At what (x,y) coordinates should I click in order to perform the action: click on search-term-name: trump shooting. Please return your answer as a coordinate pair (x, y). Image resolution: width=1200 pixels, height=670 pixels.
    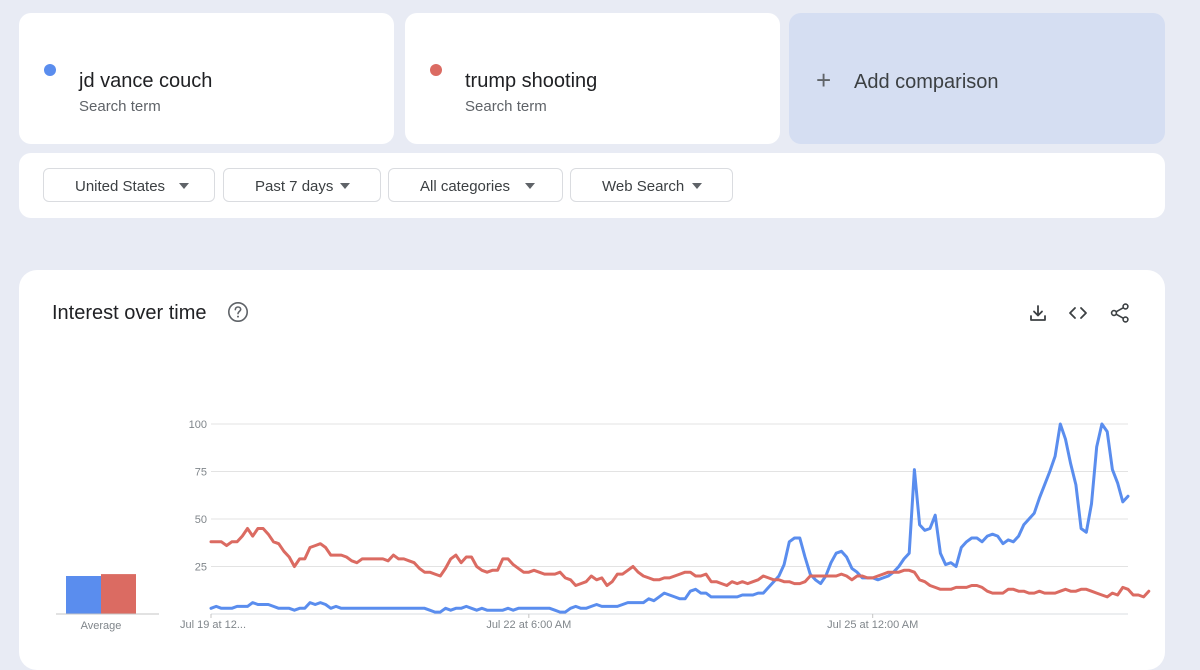
    Looking at the image, I should click on (531, 81).